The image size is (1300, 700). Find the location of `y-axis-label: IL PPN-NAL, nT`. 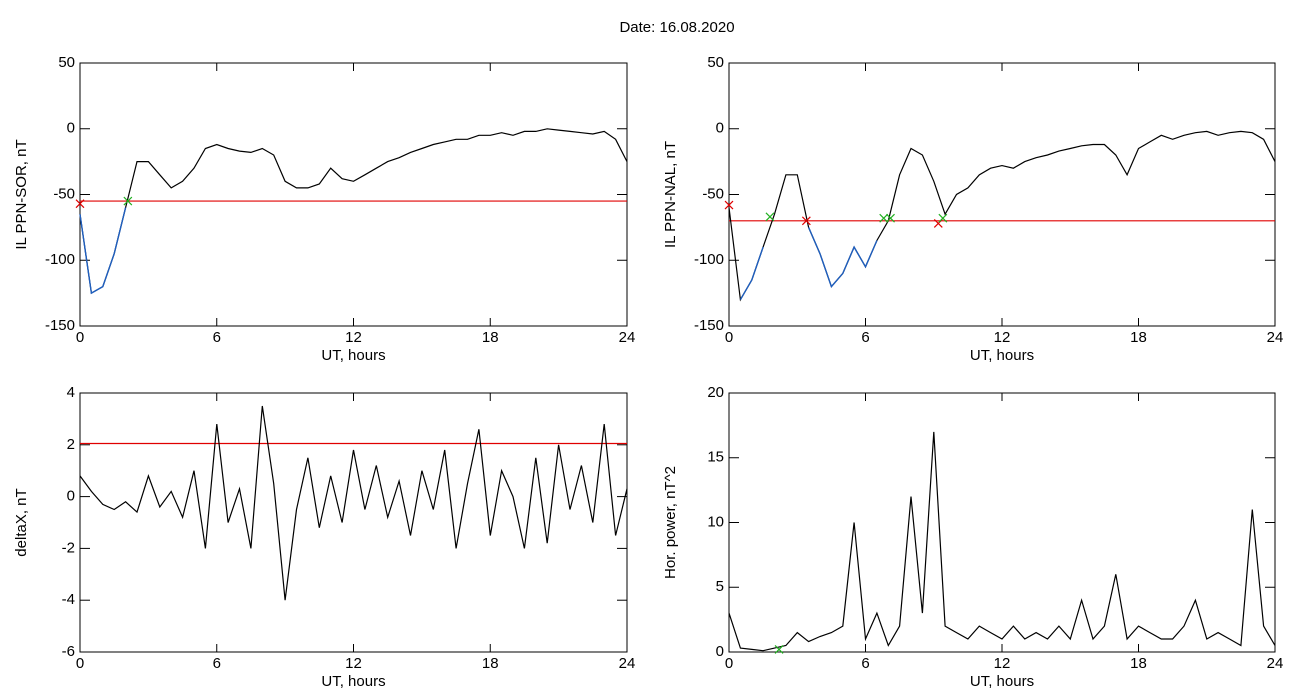

y-axis-label: IL PPN-NAL, nT is located at coordinates (670, 194).